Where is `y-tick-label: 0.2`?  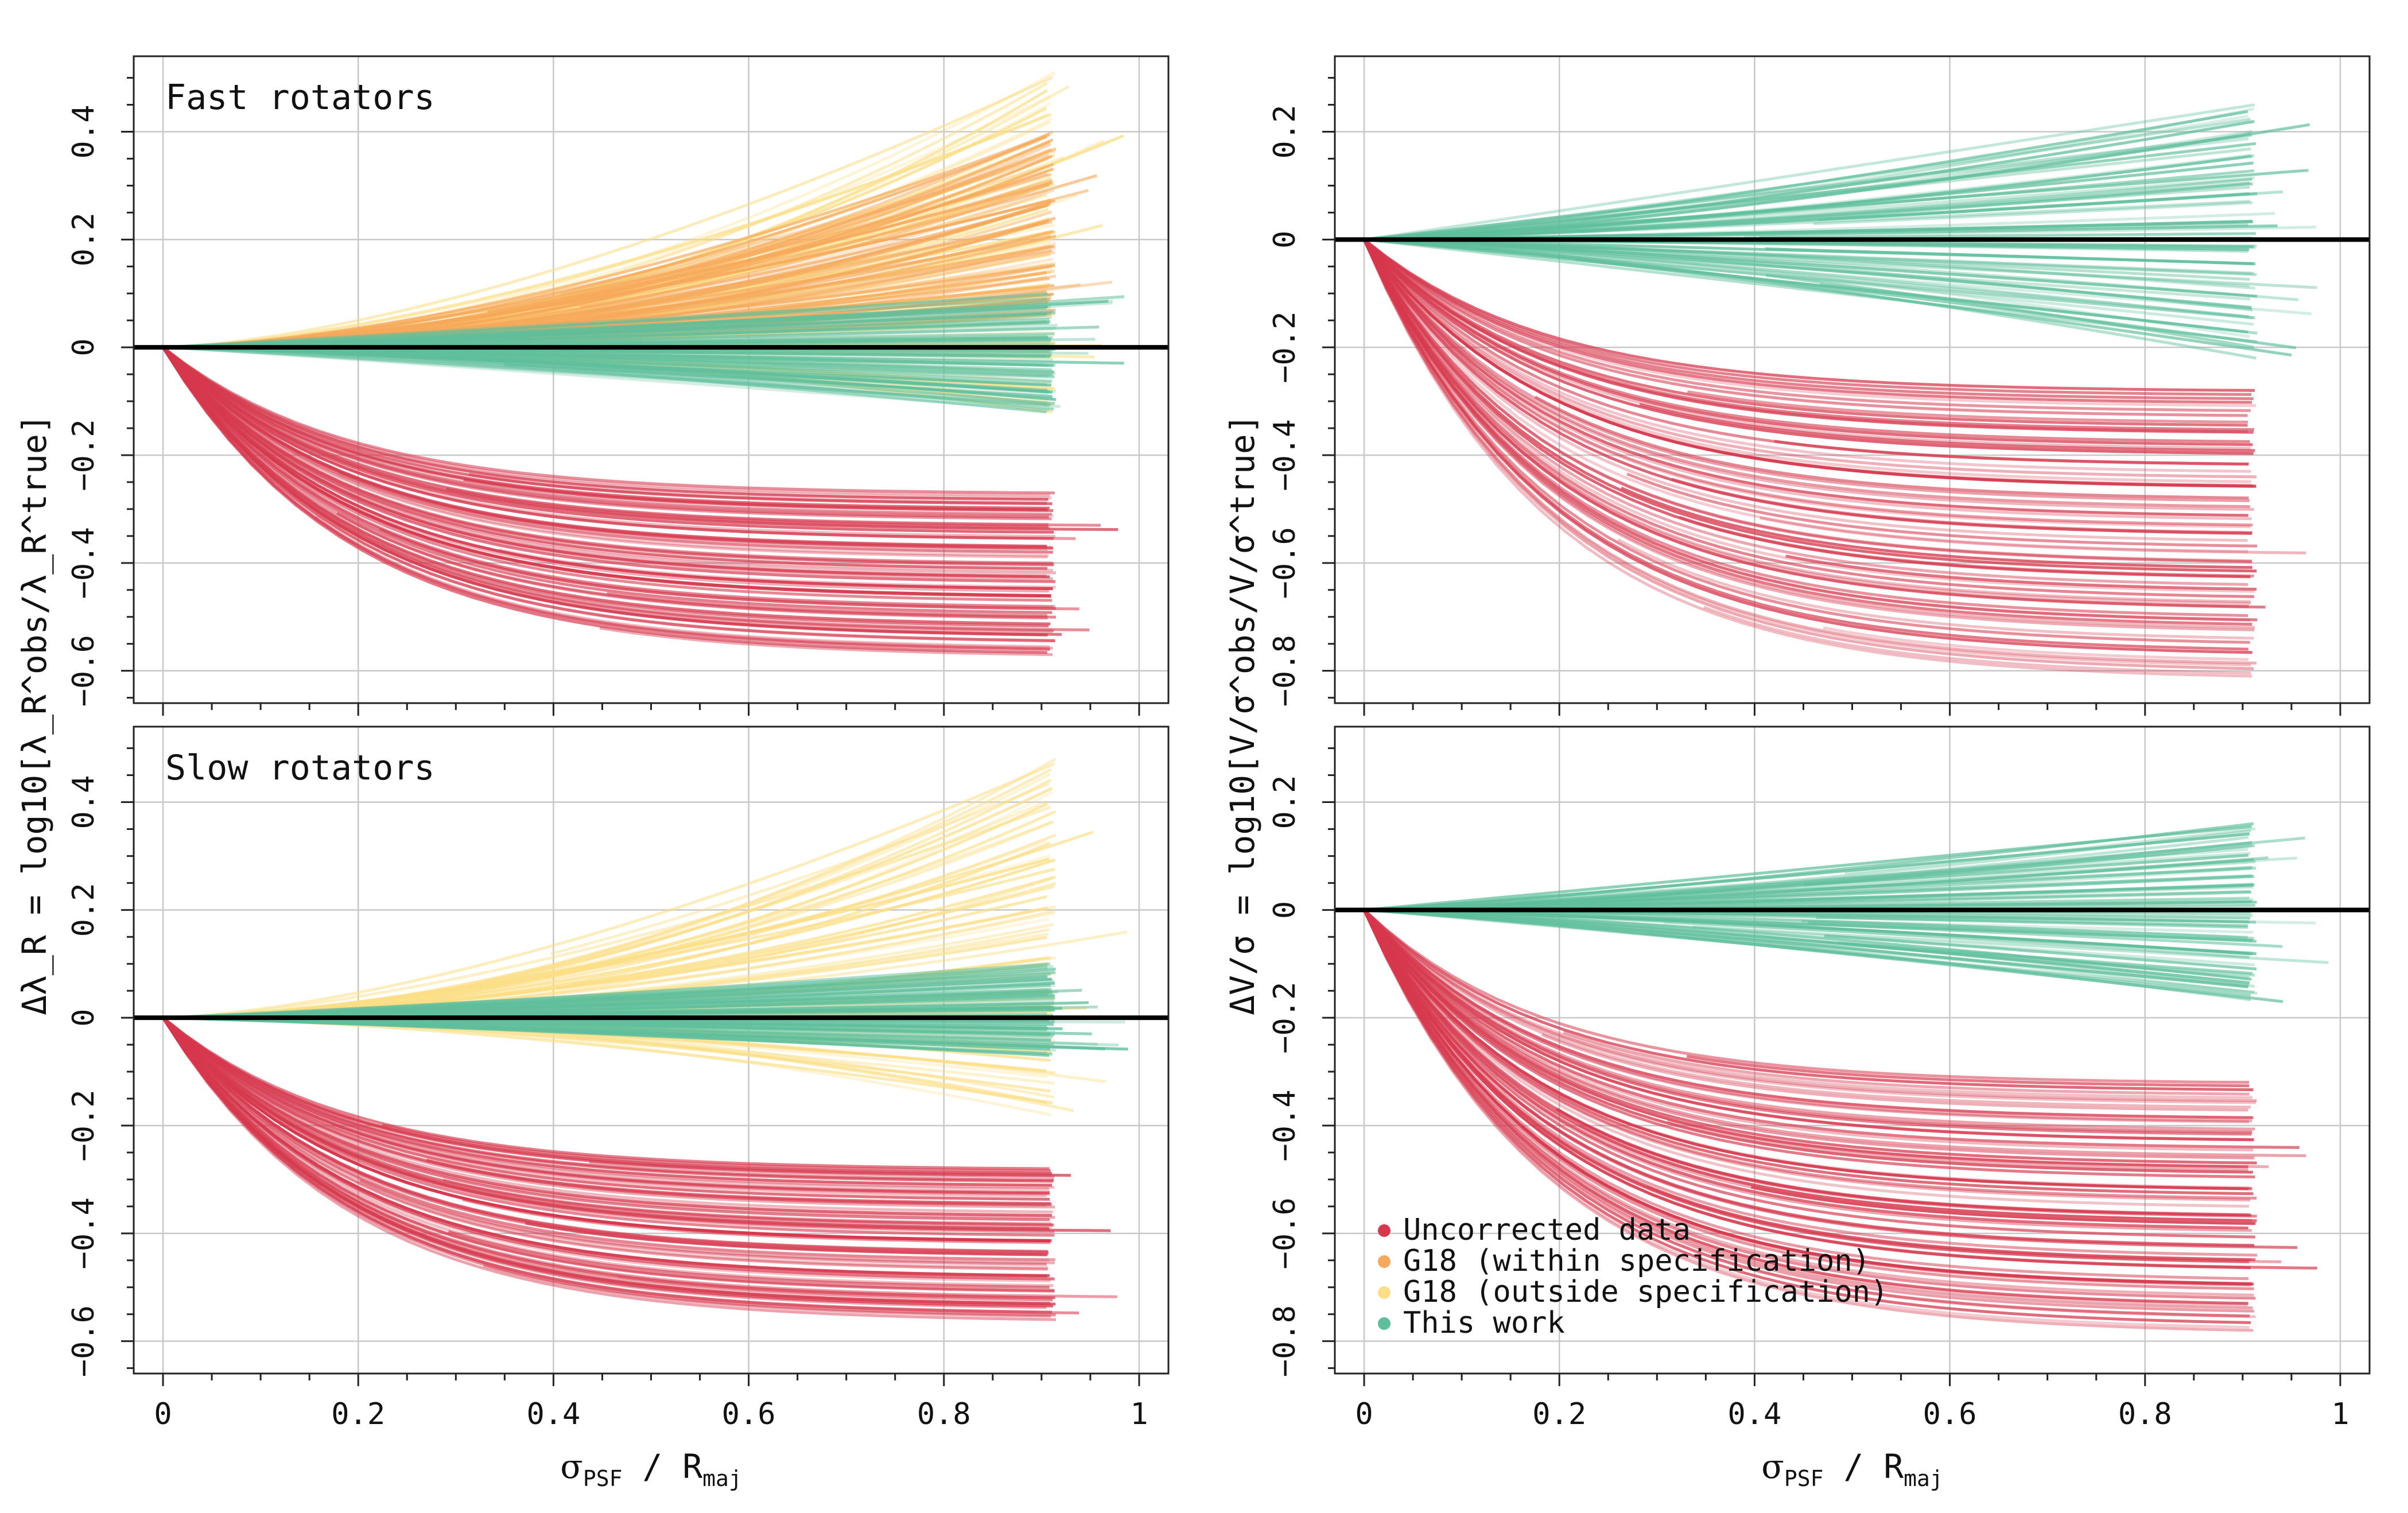
y-tick-label: 0.2 is located at coordinates (1285, 802).